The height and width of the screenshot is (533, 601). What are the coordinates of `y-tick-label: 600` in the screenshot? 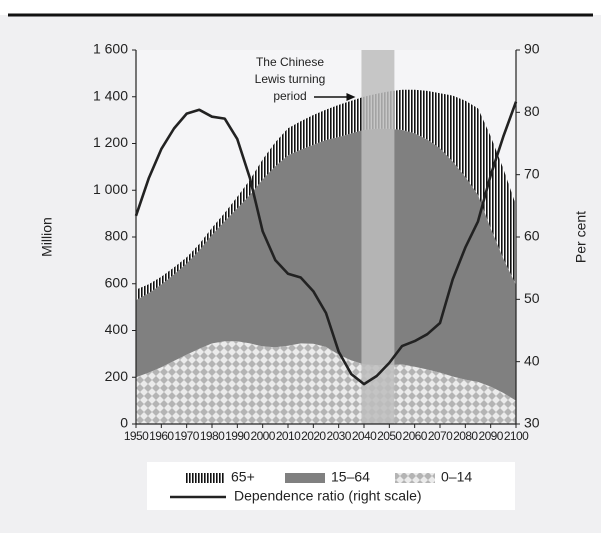 It's located at (117, 282).